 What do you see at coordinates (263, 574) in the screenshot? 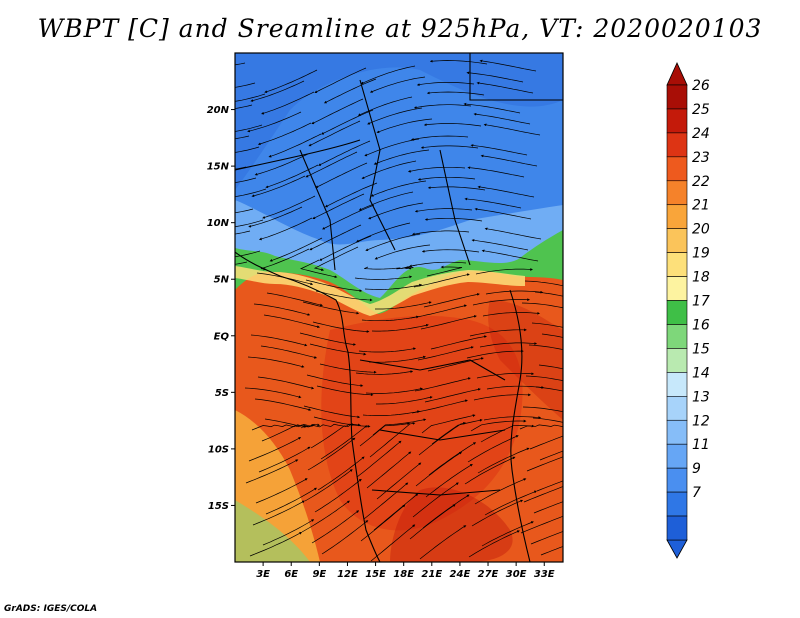
I see `lon-tick-label: 3E` at bounding box center [263, 574].